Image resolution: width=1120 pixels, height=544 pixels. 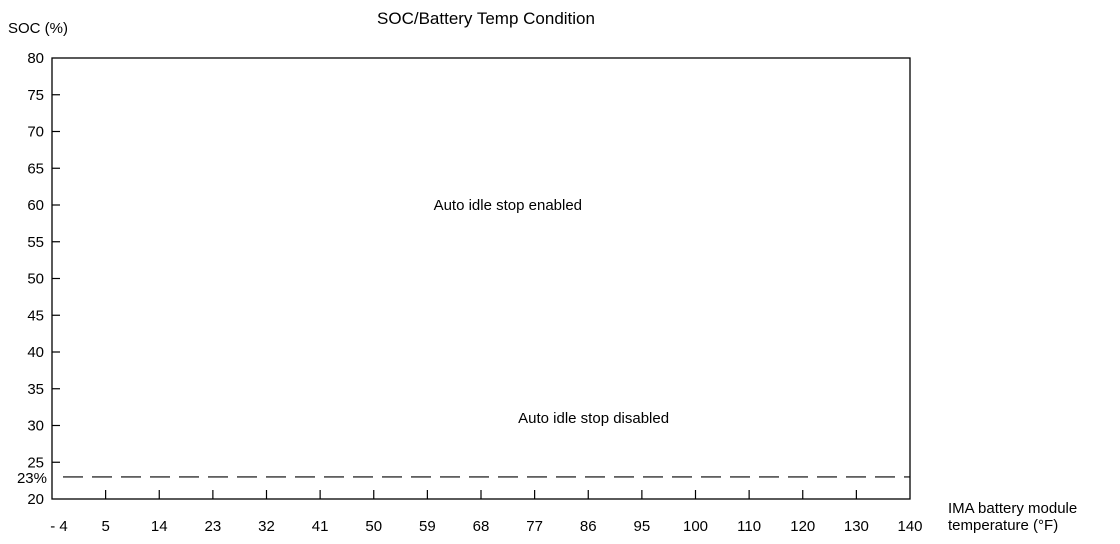 I want to click on x-tick-label: - 4, so click(x=59, y=526).